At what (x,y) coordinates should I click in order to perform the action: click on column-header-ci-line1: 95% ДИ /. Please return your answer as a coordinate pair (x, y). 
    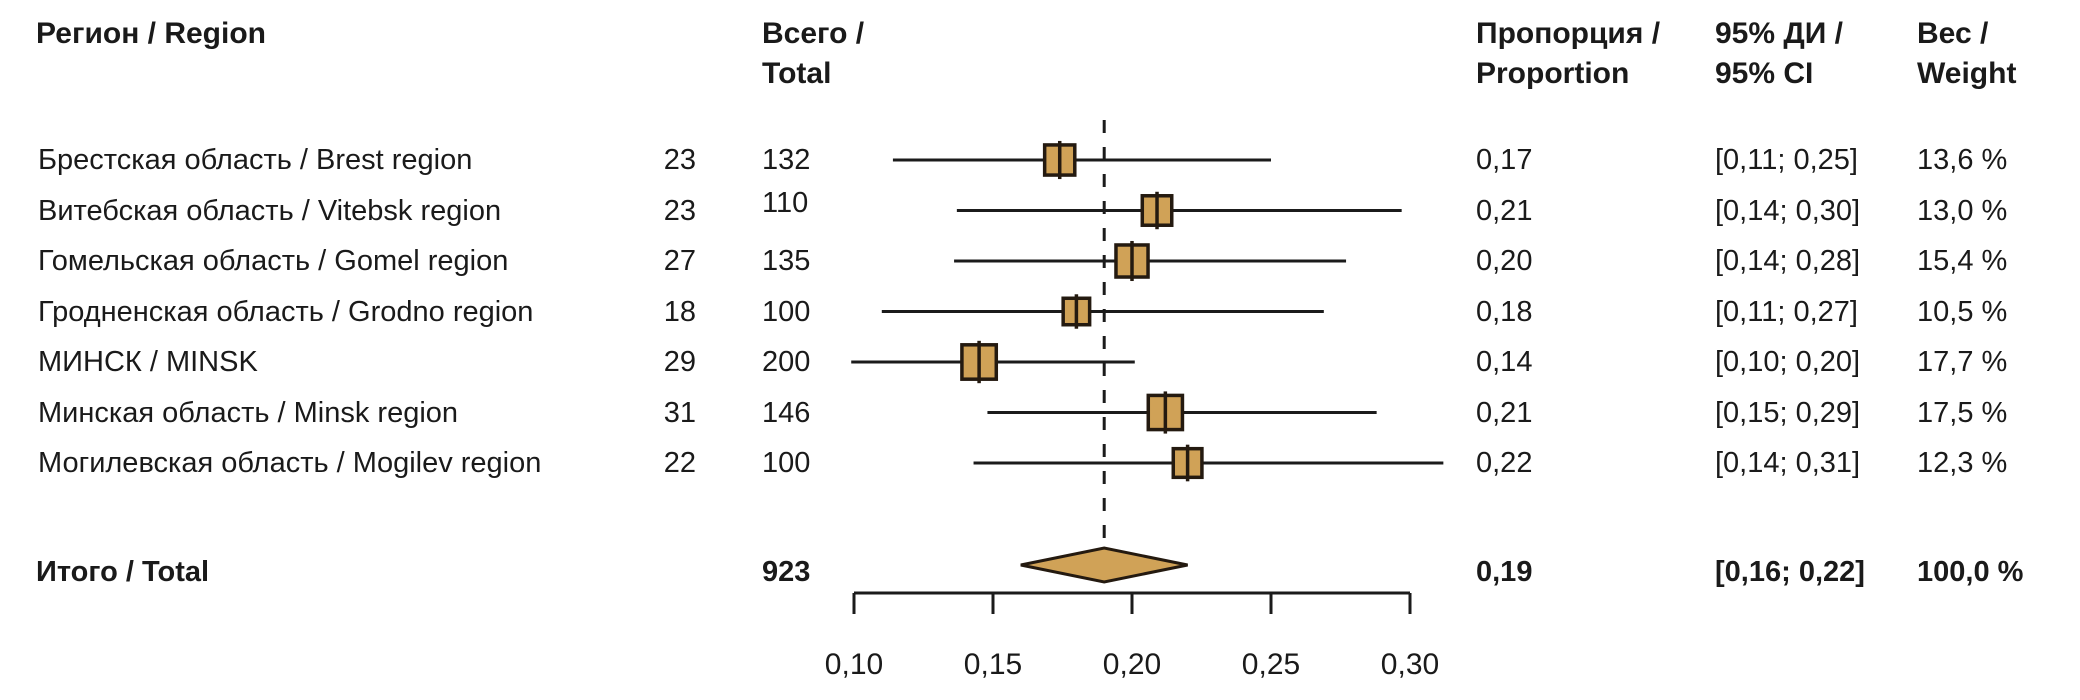
    Looking at the image, I should click on (1779, 33).